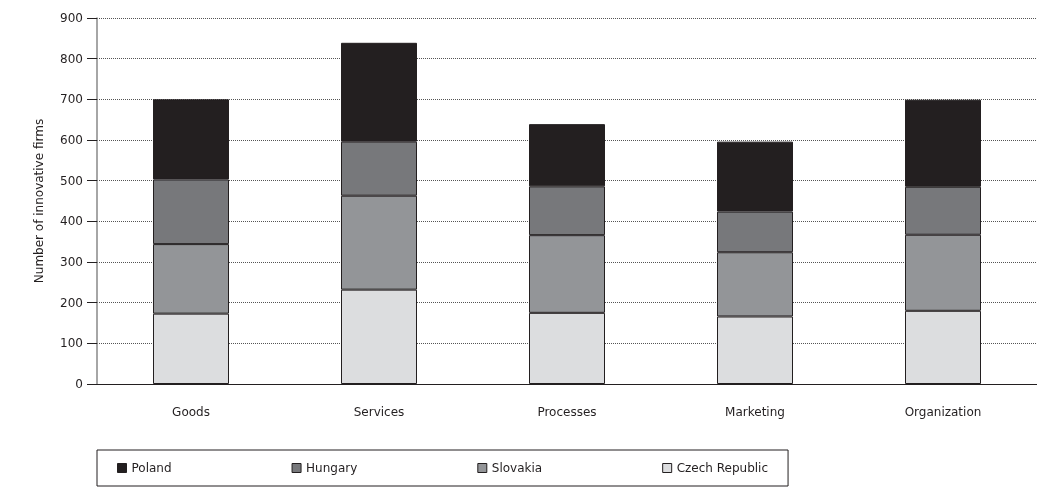 Image resolution: width=1037 pixels, height=494 pixels. I want to click on legend-label: Poland, so click(151, 468).